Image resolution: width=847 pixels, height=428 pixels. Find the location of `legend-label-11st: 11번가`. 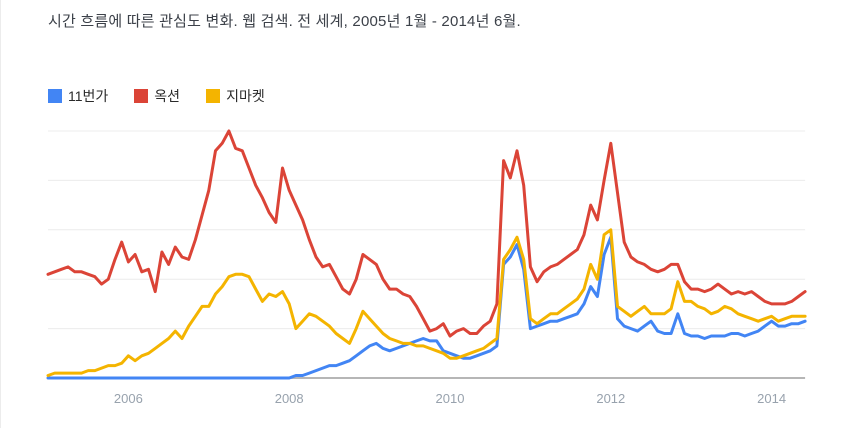

legend-label-11st: 11번가 is located at coordinates (88, 96).